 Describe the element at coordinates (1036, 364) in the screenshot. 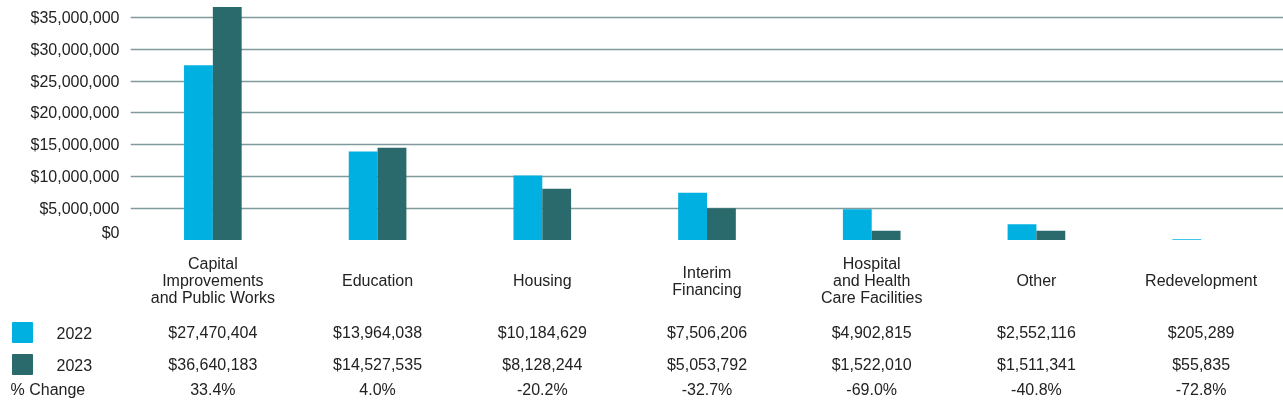

I see `data-label: $1,511,341` at that location.